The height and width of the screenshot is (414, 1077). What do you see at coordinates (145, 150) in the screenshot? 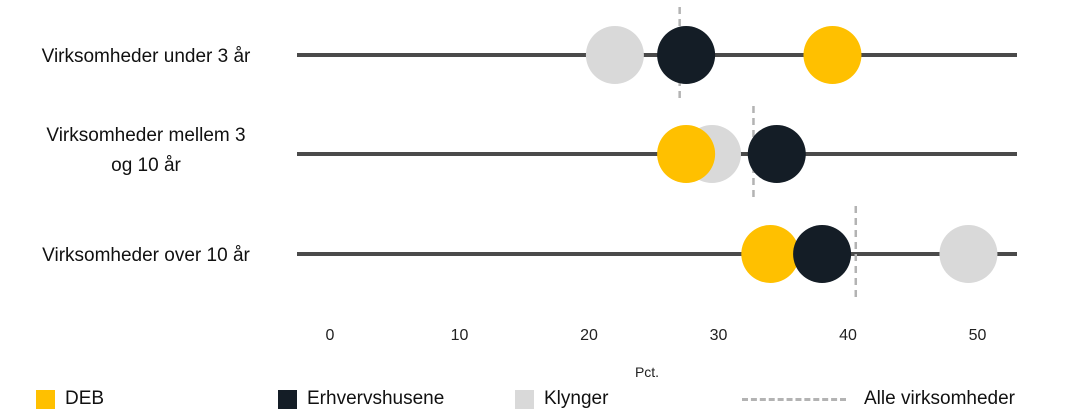
I see `category-label-1: Virksomheder mellem 3 og 10 år` at bounding box center [145, 150].